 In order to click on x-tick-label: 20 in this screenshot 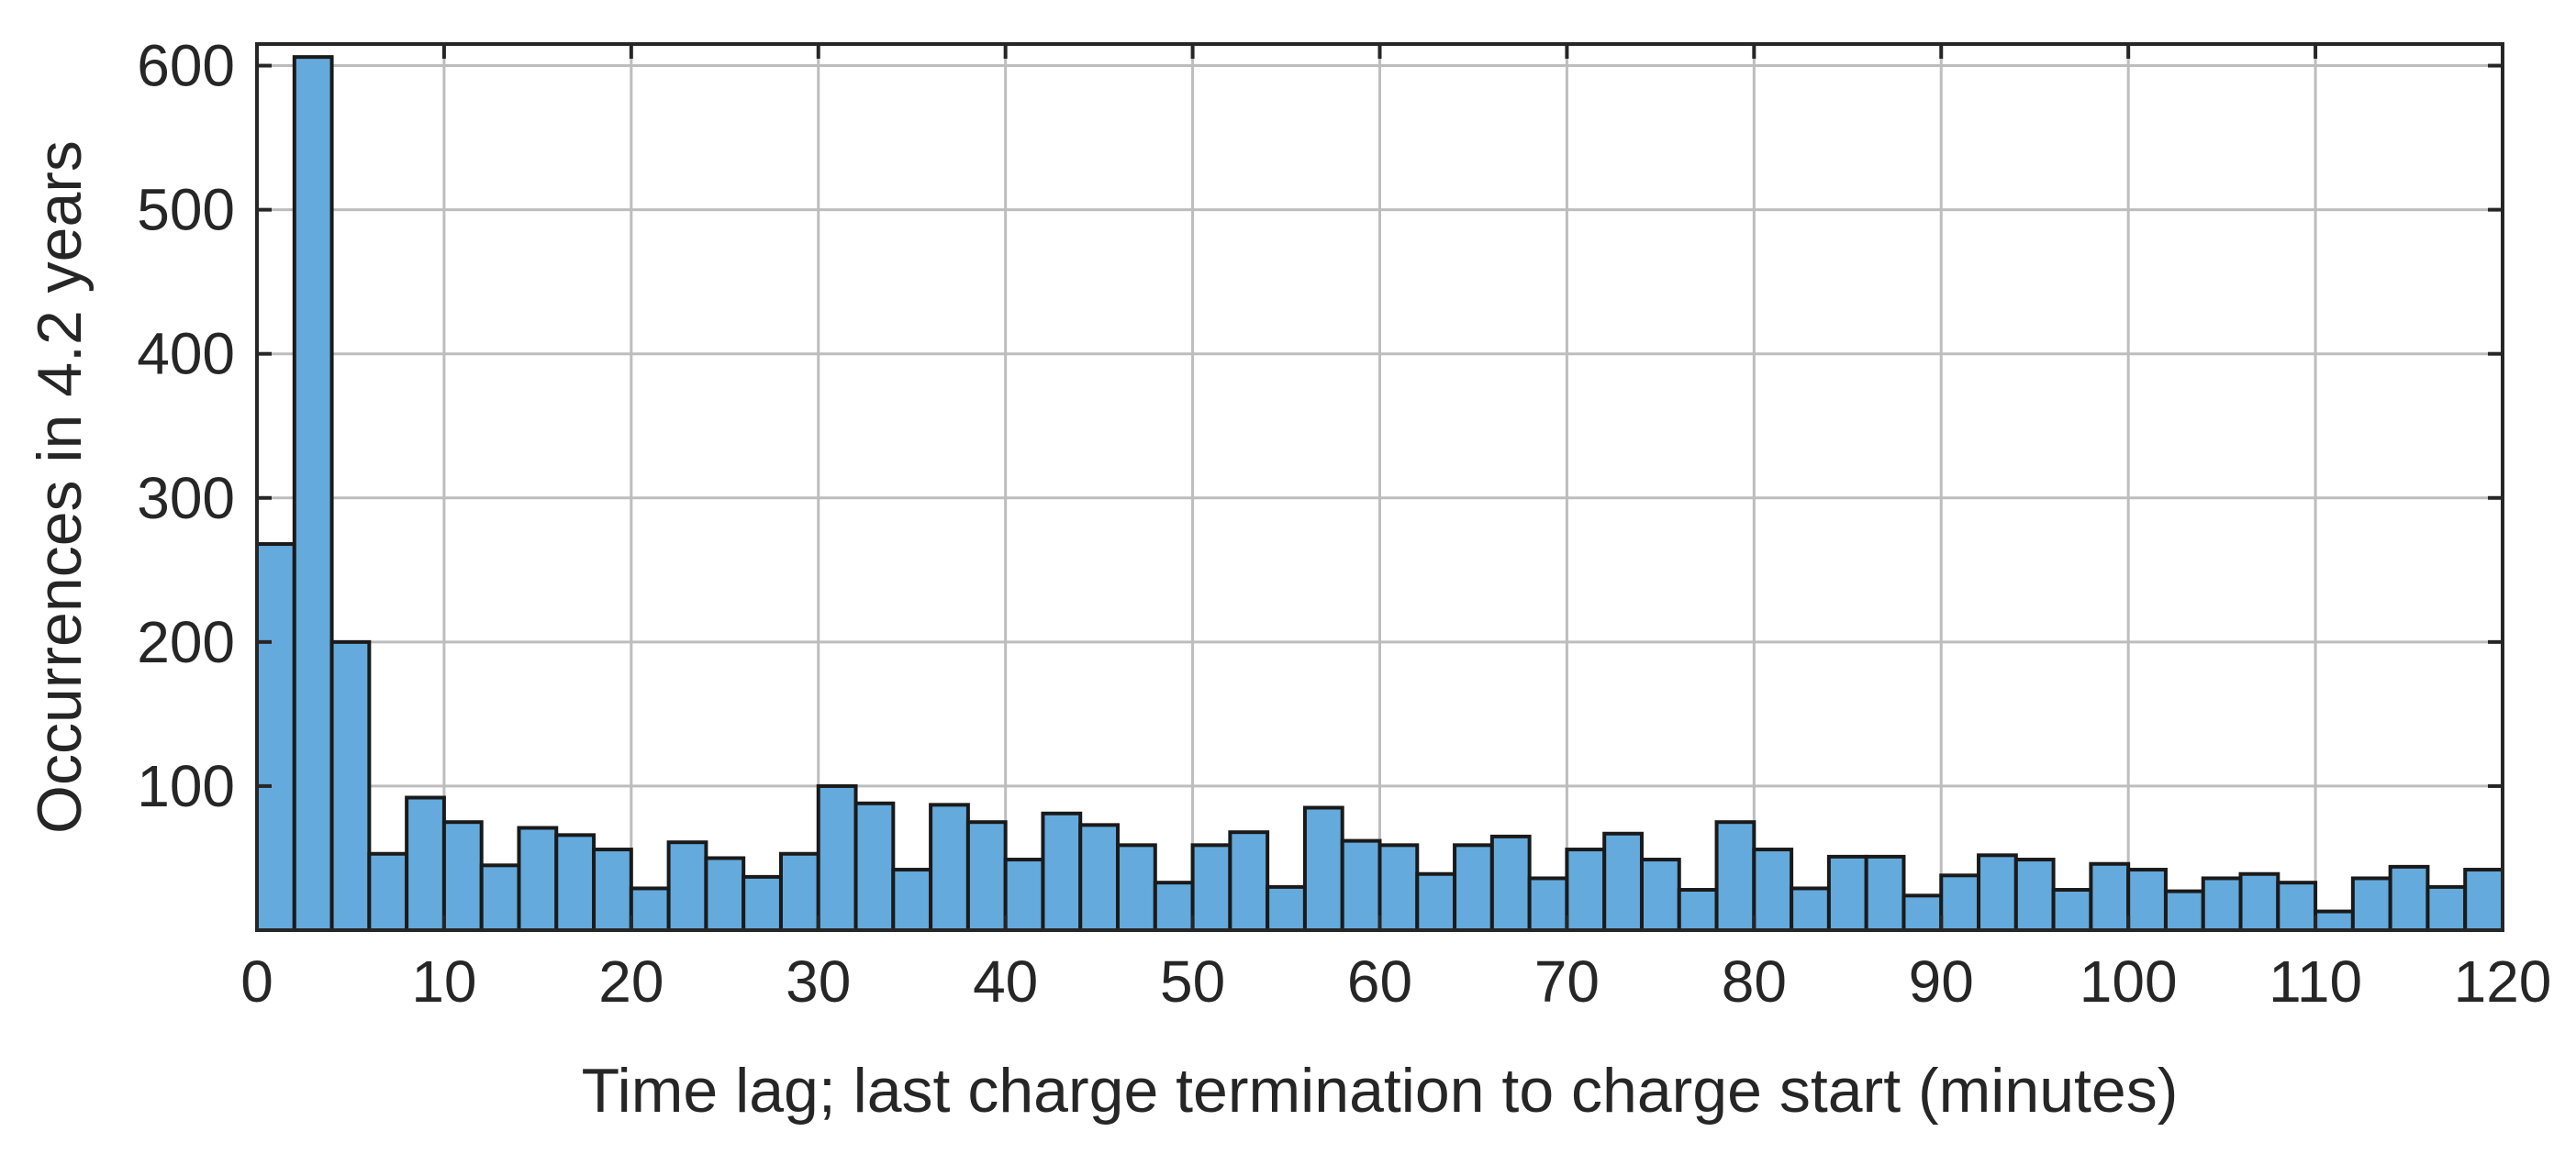, I will do `click(631, 982)`.